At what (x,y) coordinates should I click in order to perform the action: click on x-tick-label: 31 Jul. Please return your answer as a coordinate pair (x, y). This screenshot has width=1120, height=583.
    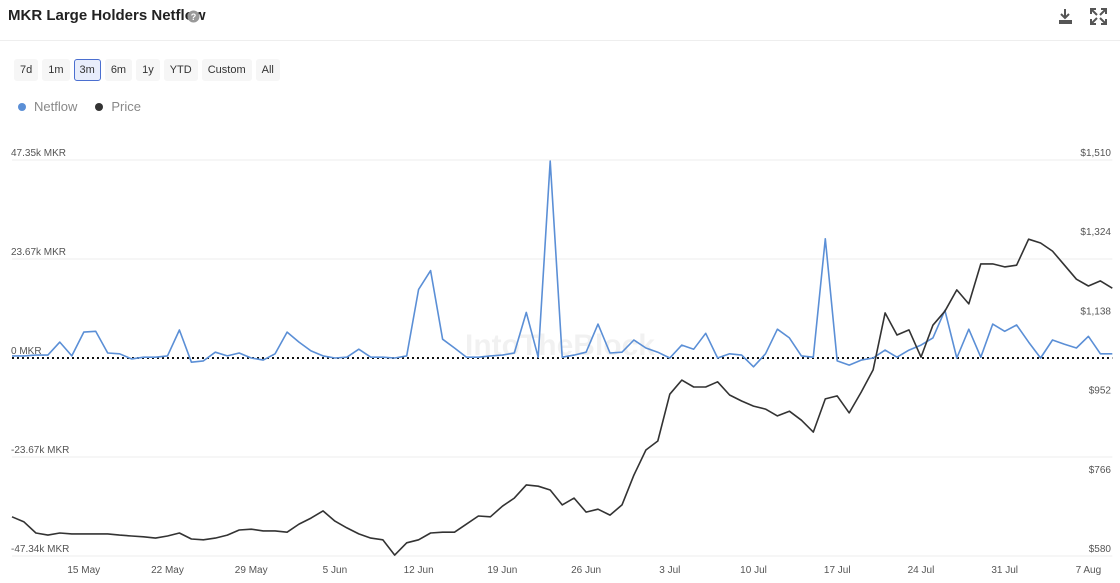
    Looking at the image, I should click on (1004, 570).